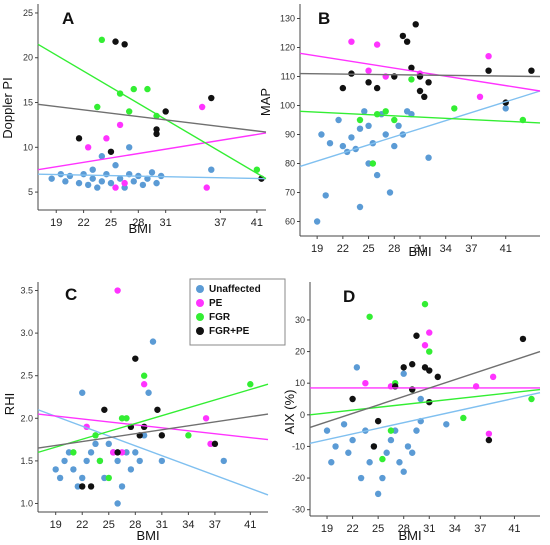  What do you see at coordinates (109, 525) in the screenshot?
I see `panel-c-xtick-label: 25` at bounding box center [109, 525].